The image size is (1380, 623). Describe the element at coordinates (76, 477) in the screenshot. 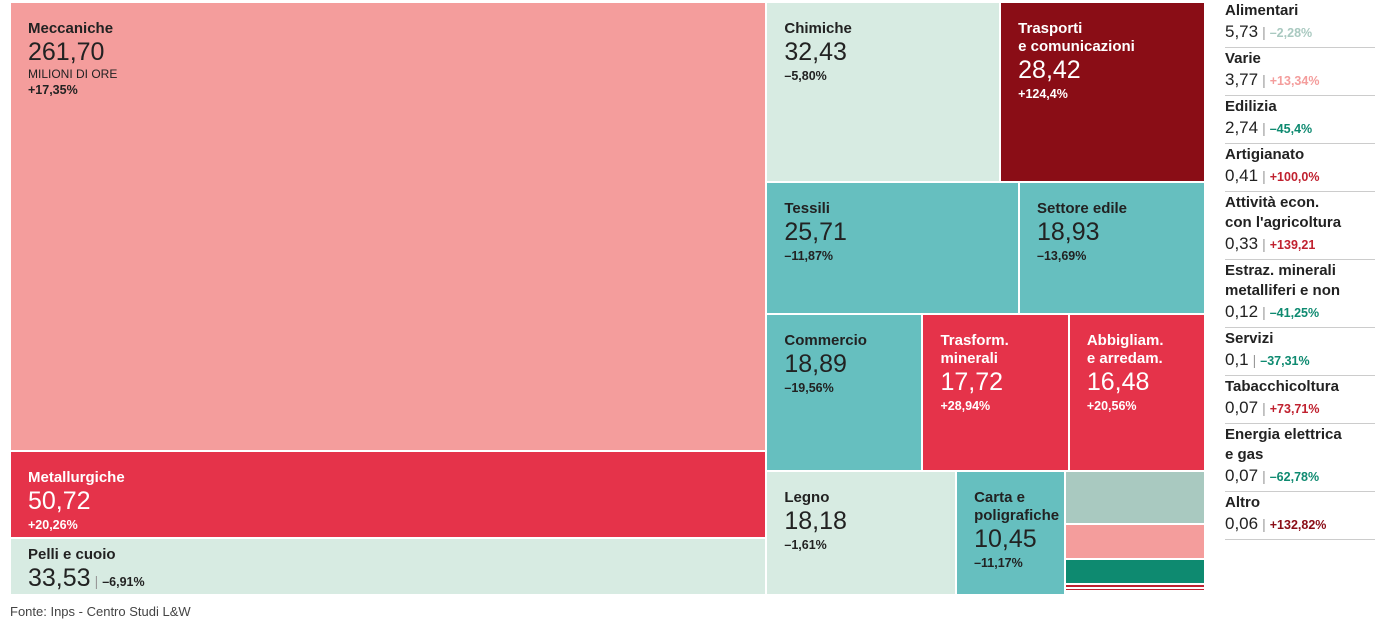

I see `tile-name: Metallurgiche` at that location.